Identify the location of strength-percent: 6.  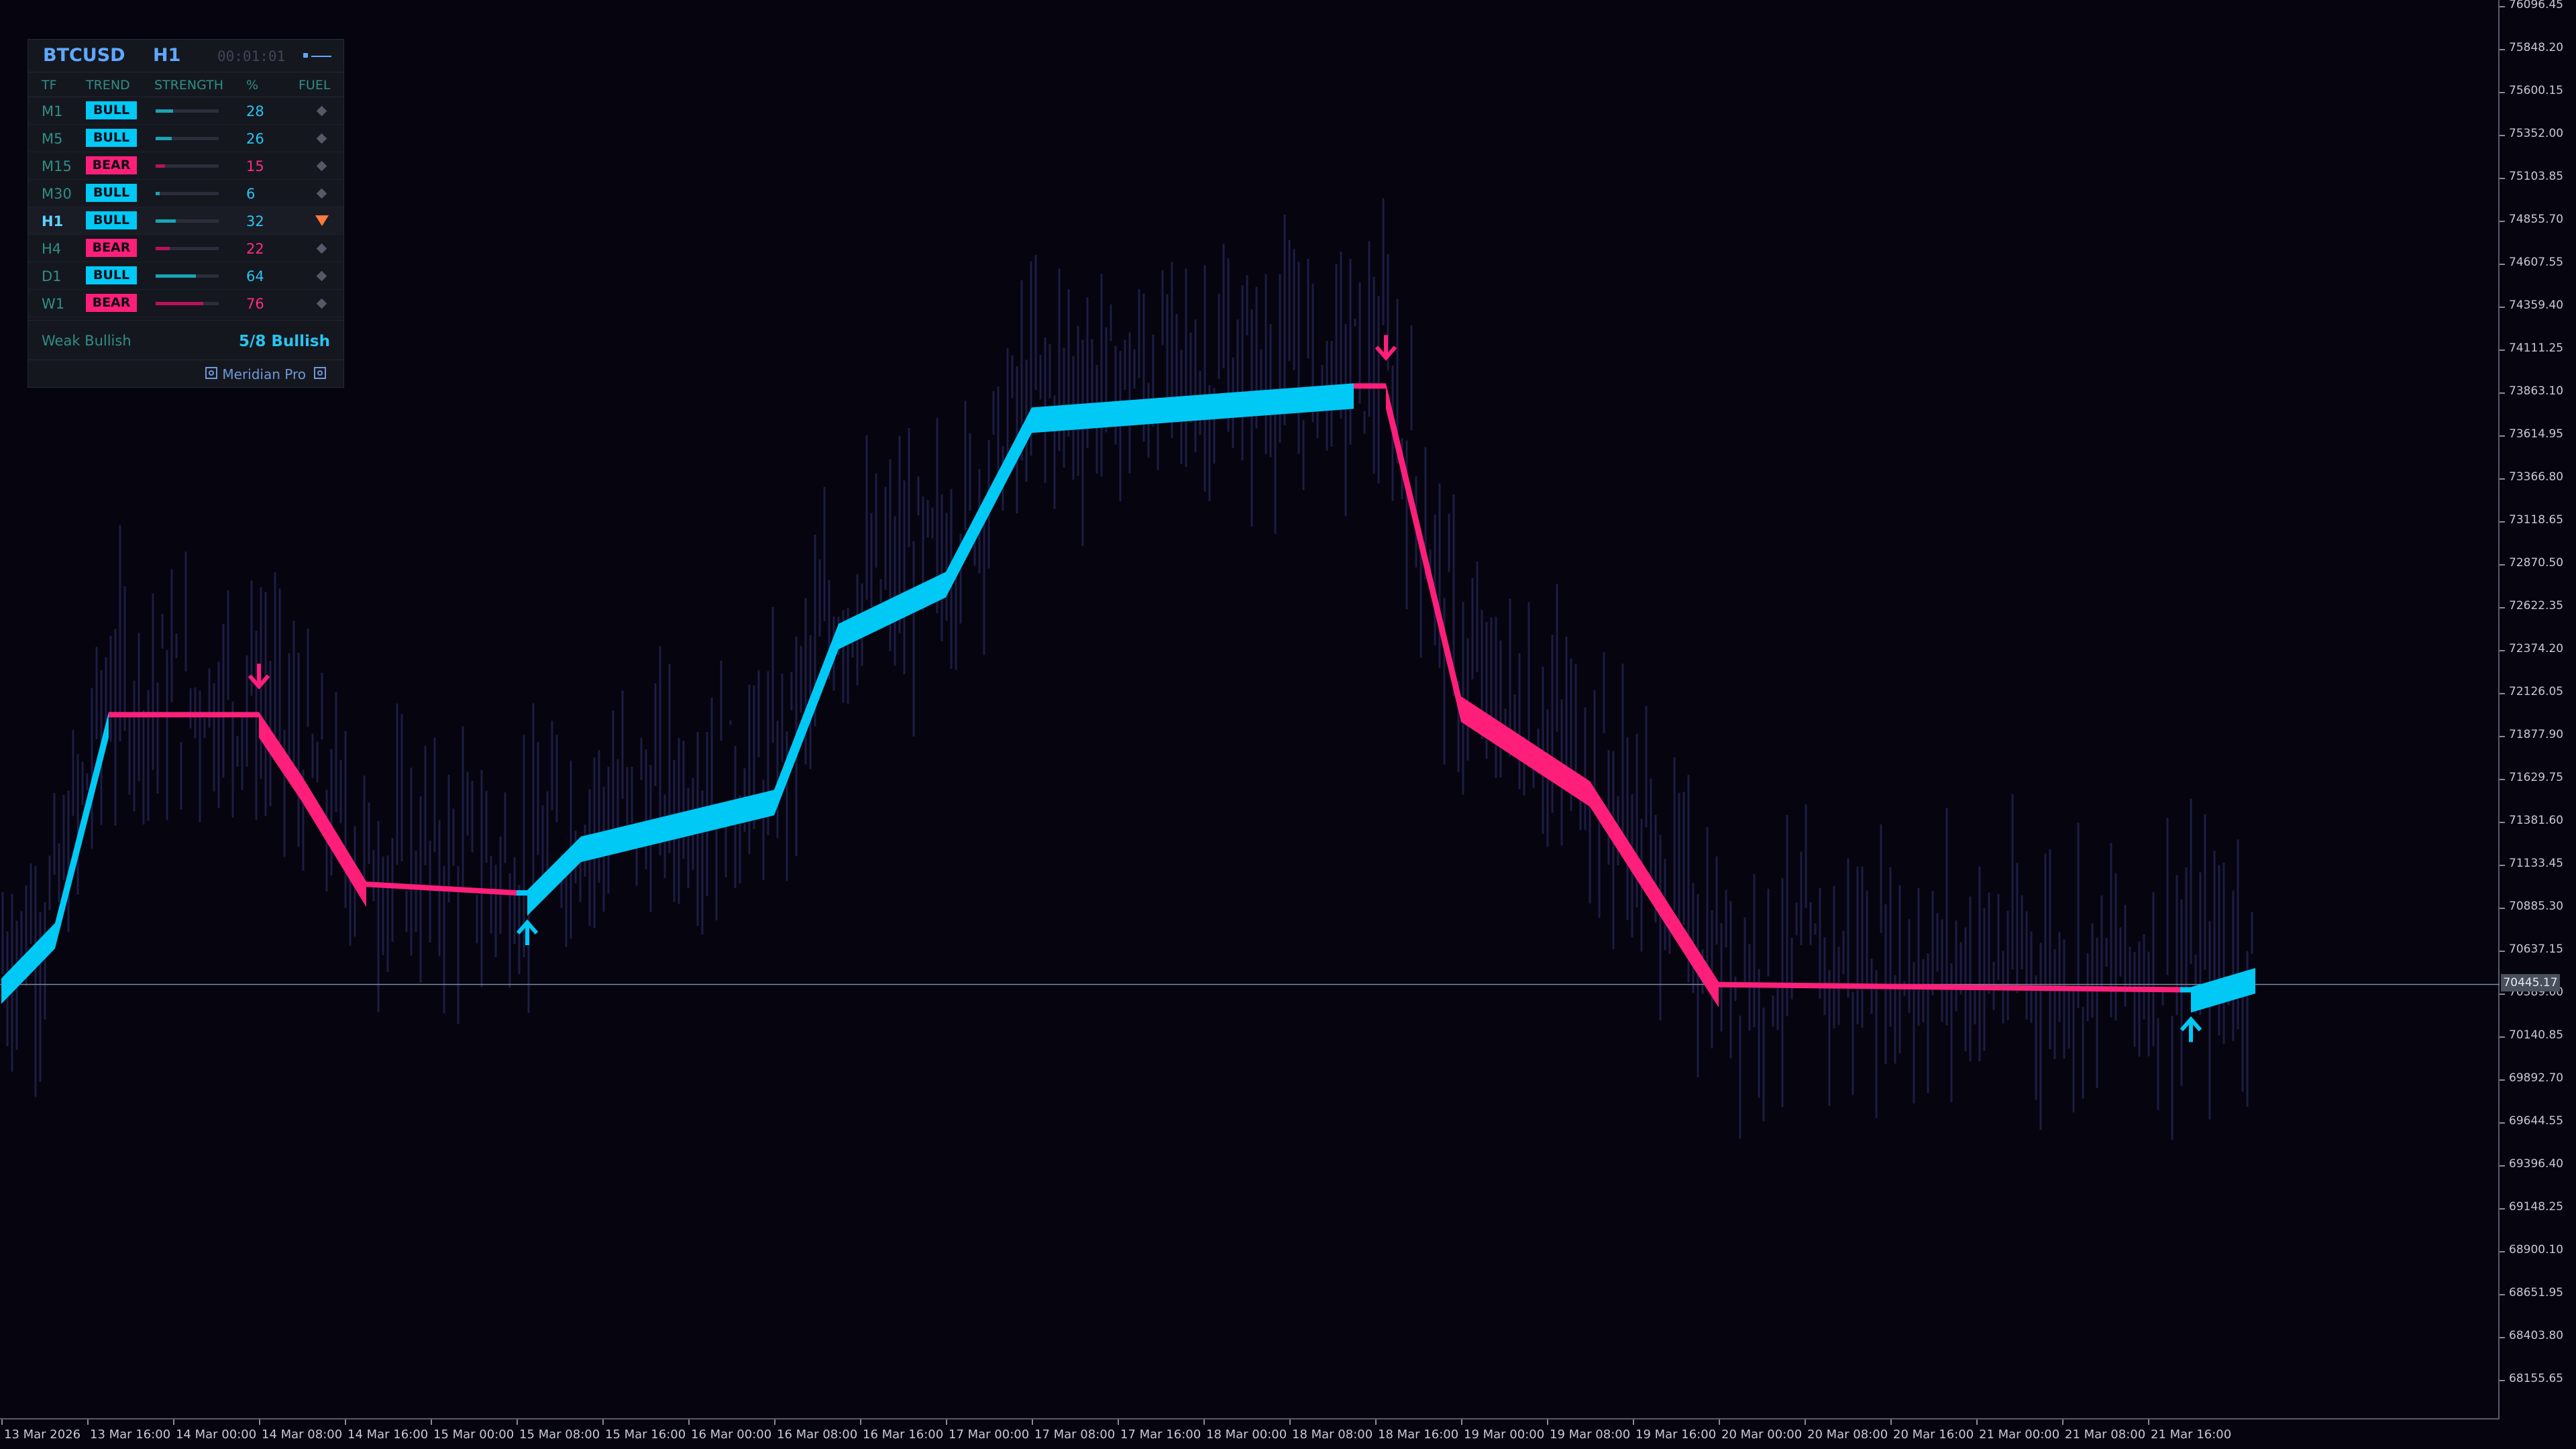
(251, 194).